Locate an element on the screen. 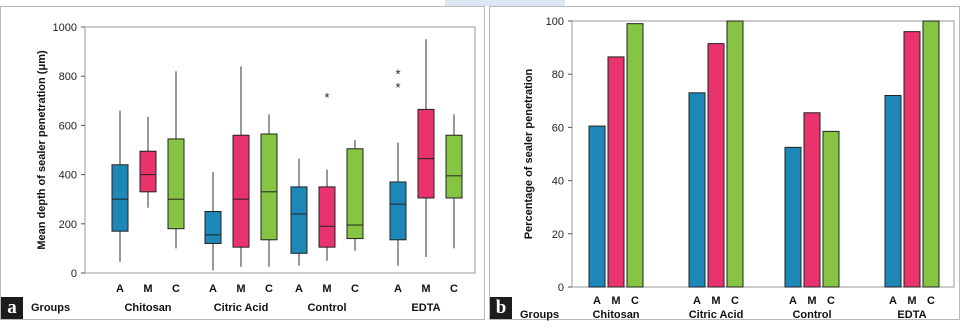 This screenshot has width=964, height=329. bar-control-m is located at coordinates (812, 200).